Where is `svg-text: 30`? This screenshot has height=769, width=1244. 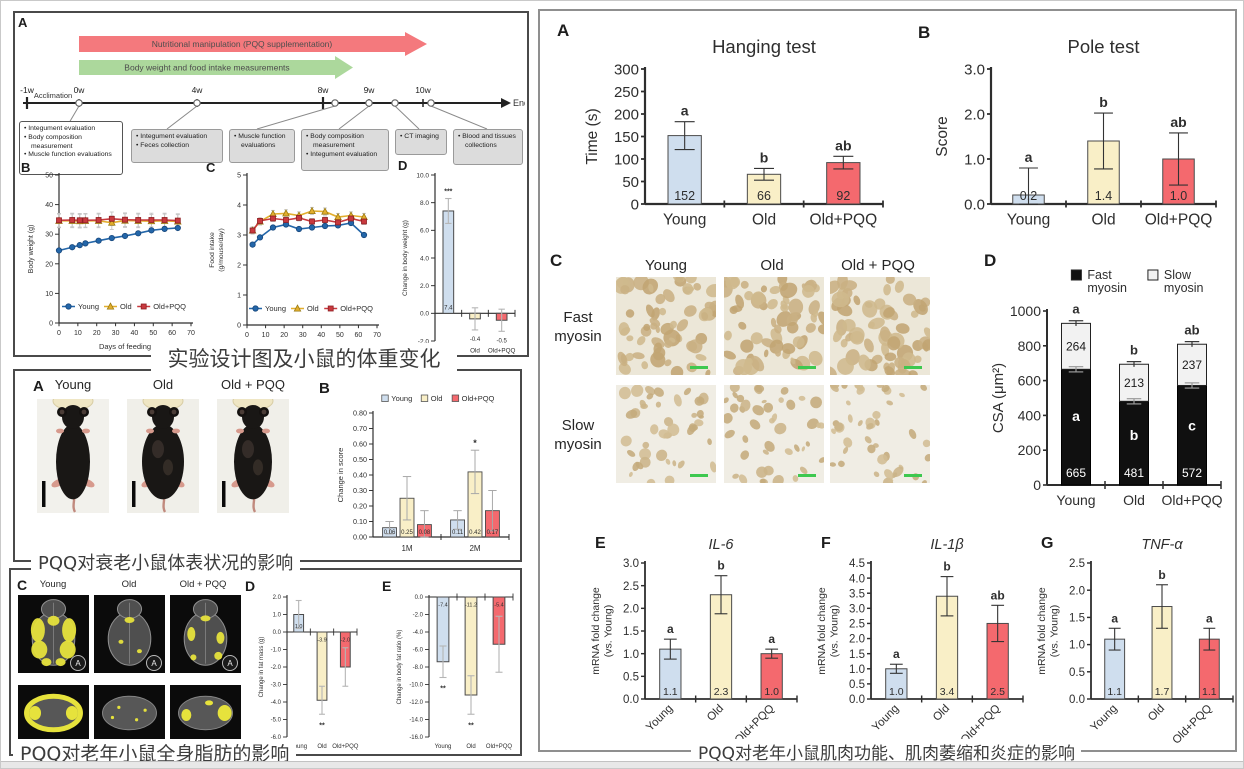
svg-text: 30 is located at coordinates (116, 333).